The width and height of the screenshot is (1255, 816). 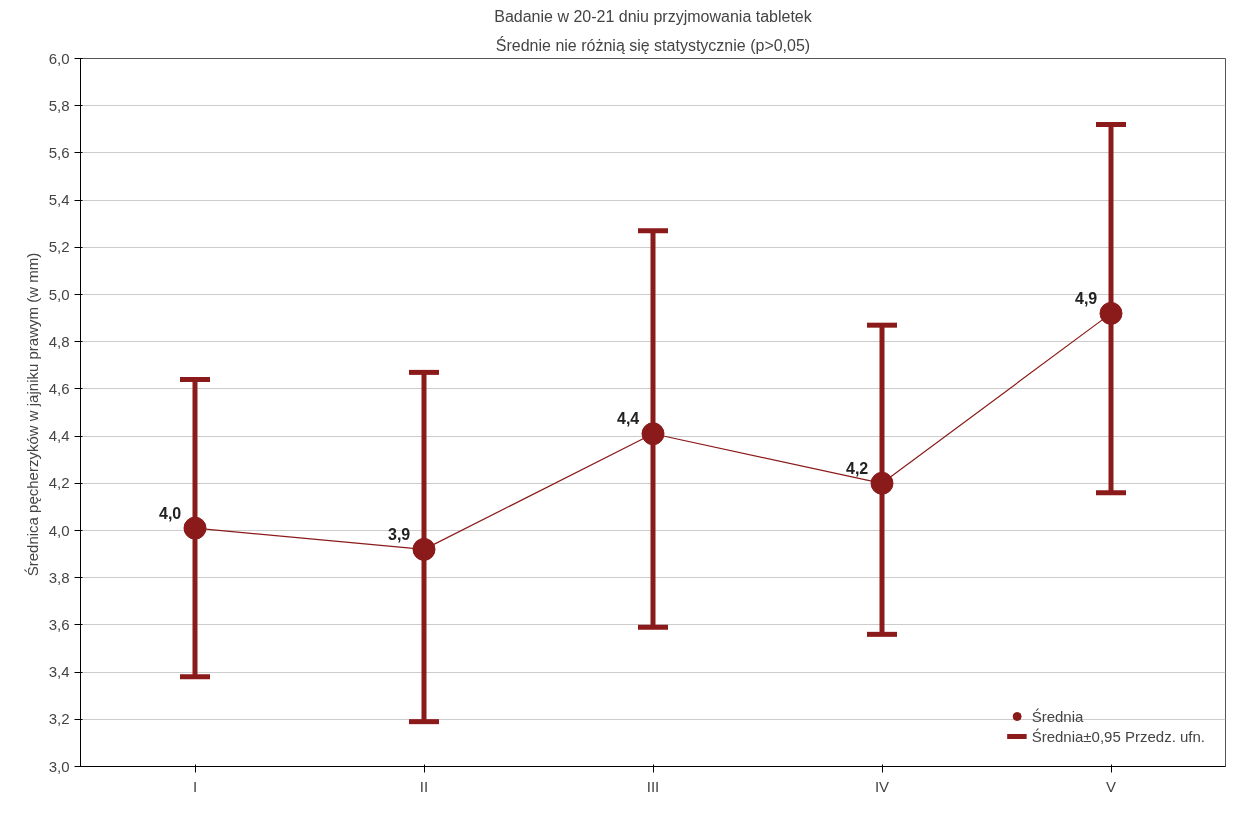 I want to click on chart-title: Badanie w 20-21 dniu przyjmowania tabletek, so click(x=653, y=16).